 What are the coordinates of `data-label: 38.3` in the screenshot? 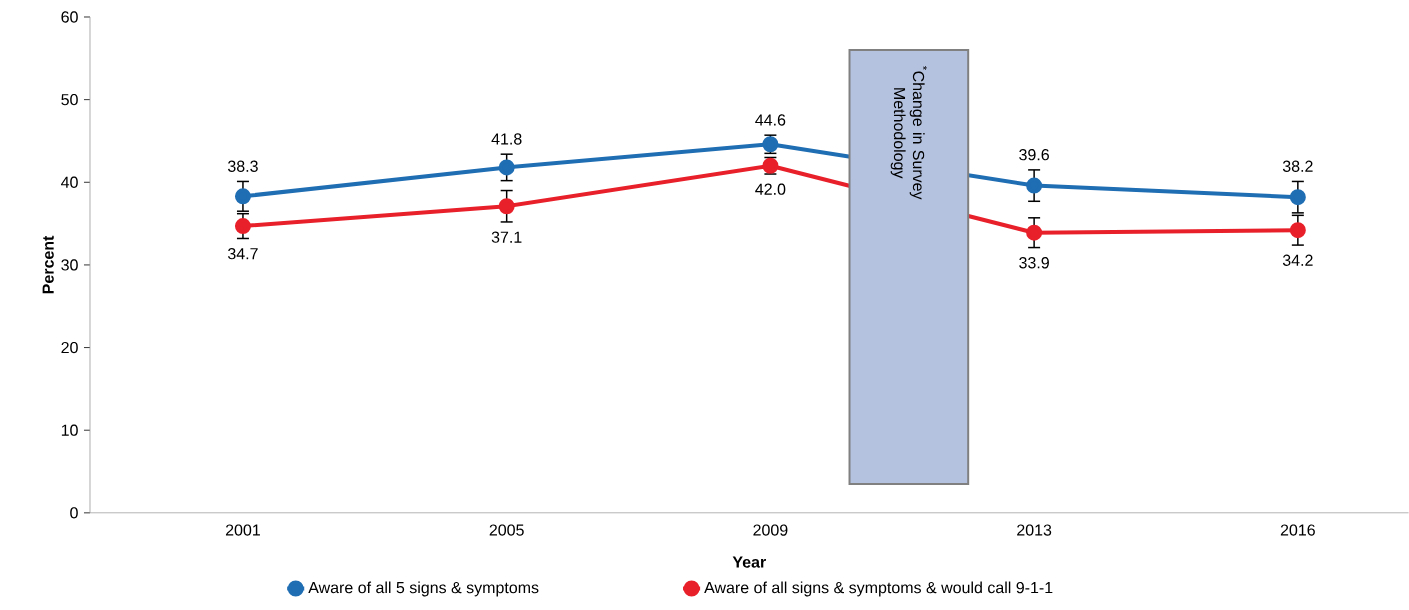 It's located at (242, 166).